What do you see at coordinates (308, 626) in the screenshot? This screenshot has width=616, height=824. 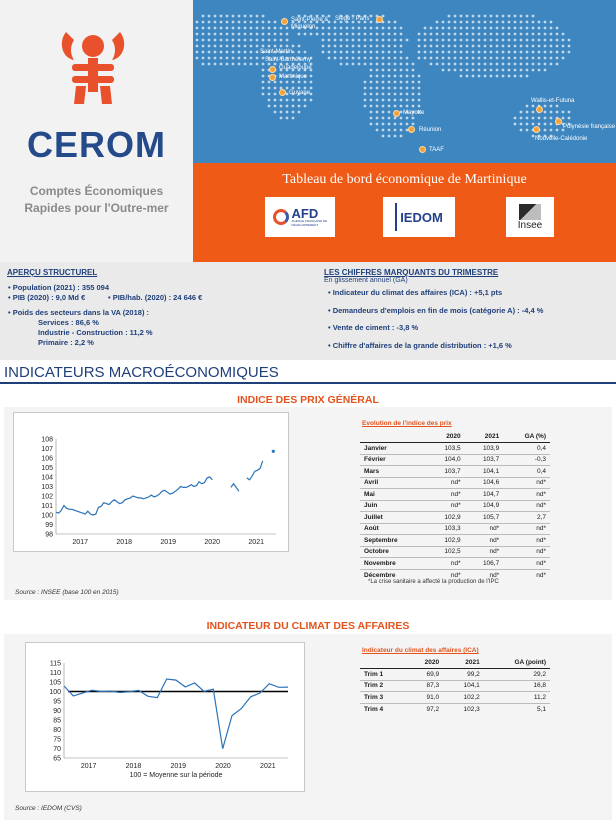 I see `ica-title: INDICATEUR DU CLIMAT DES AFFAIRES` at bounding box center [308, 626].